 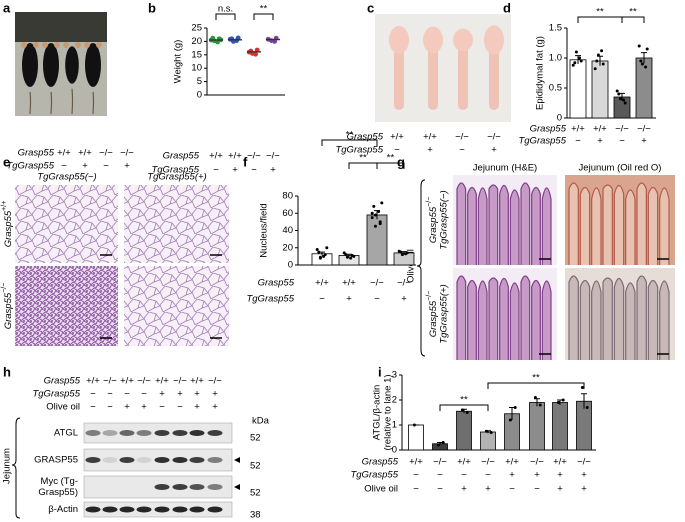 I want to click on annotation: **, so click(x=350, y=135).